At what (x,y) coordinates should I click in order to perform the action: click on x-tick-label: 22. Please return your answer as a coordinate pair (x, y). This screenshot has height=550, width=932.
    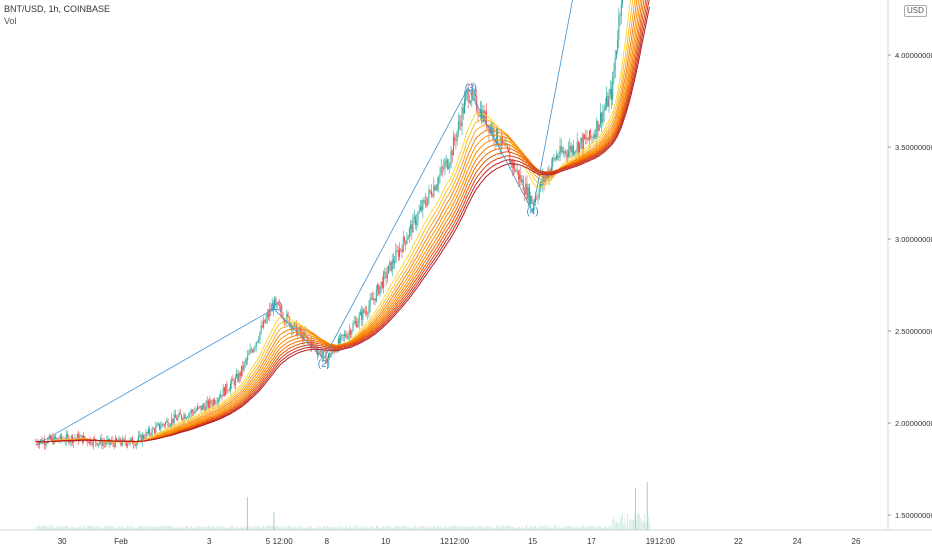
    Looking at the image, I should click on (738, 541).